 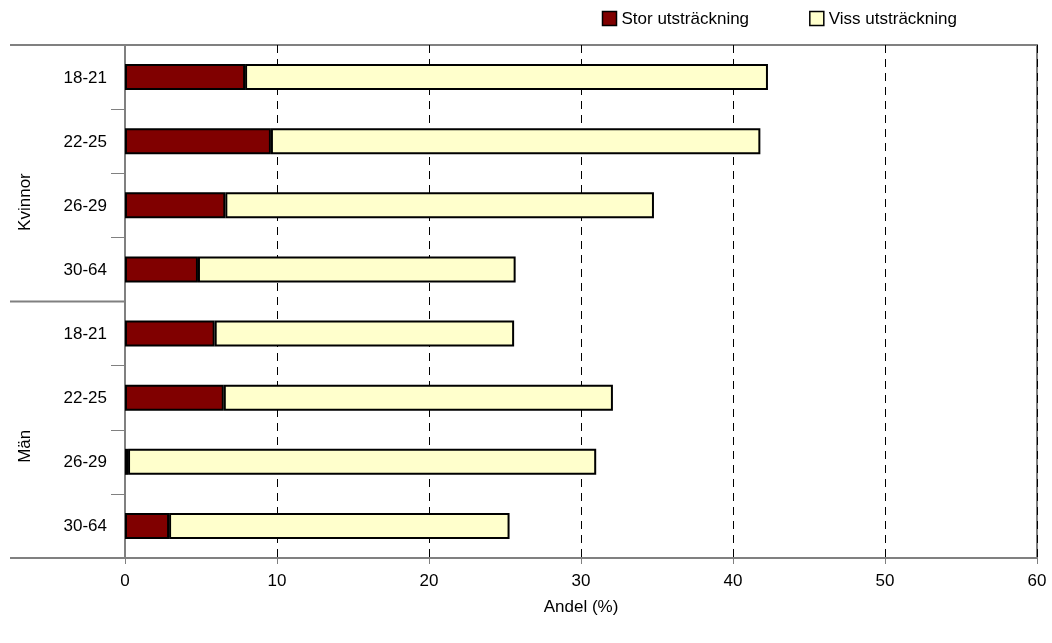 I want to click on legend-label: Viss utsträckning, so click(x=893, y=18).